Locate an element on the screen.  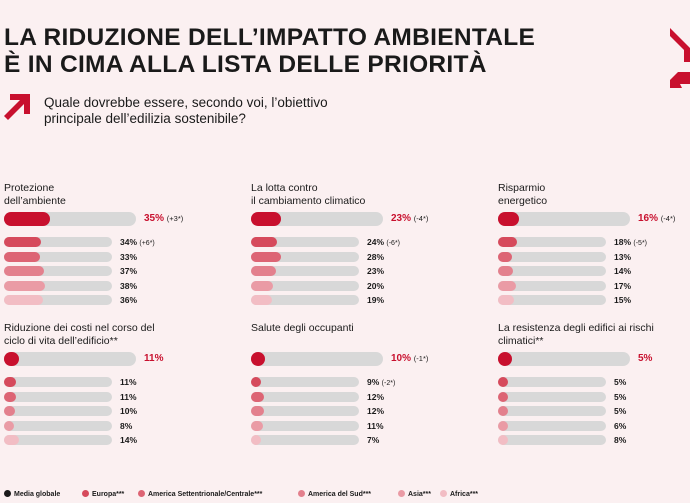
region-percent: 23% is located at coordinates (376, 271).